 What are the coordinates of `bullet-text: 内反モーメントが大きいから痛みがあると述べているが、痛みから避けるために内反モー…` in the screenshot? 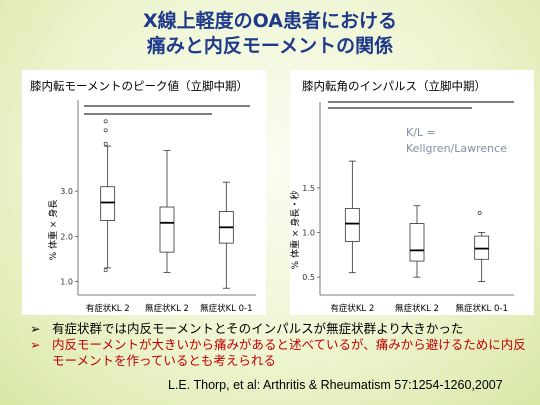 It's located at (289, 352).